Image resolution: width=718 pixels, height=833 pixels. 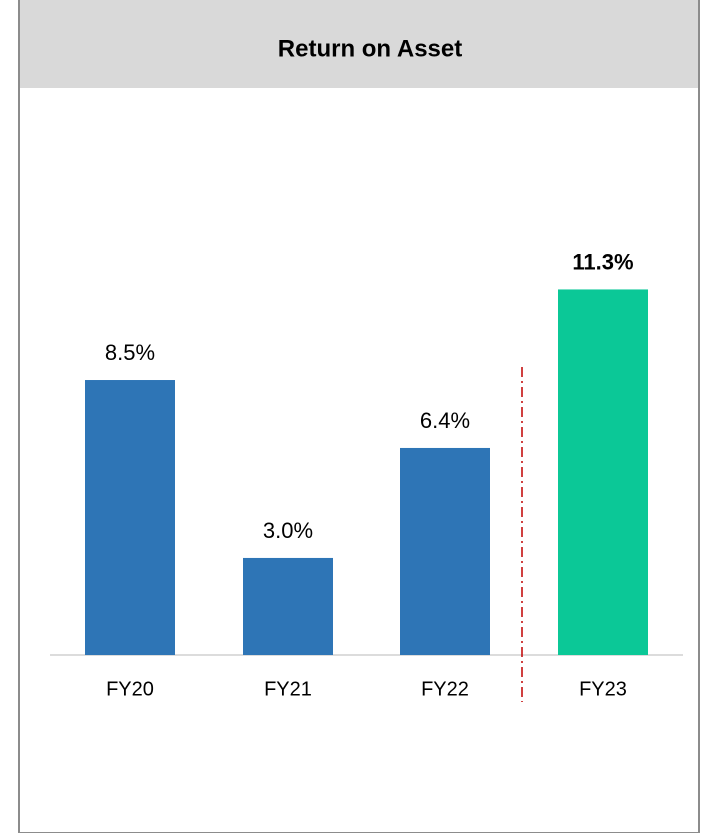 I want to click on header, so click(x=359, y=44).